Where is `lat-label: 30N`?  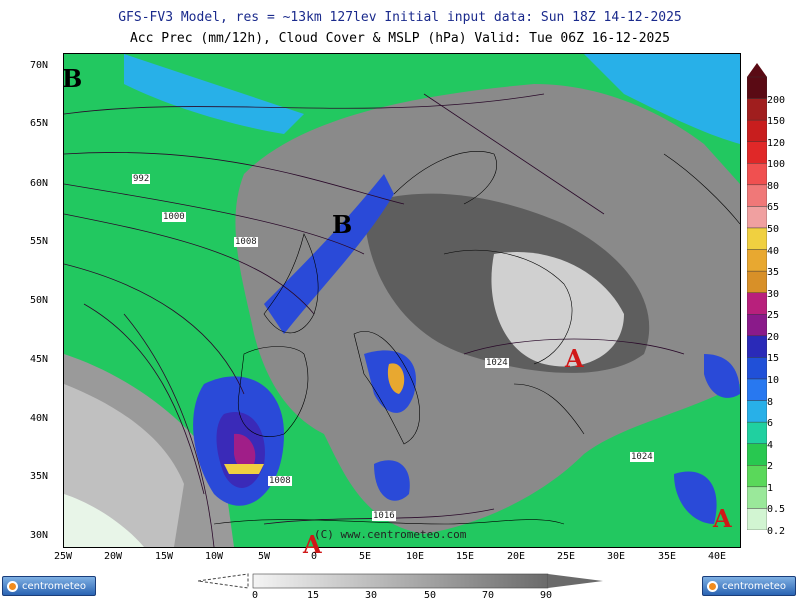 lat-label: 30N is located at coordinates (39, 535).